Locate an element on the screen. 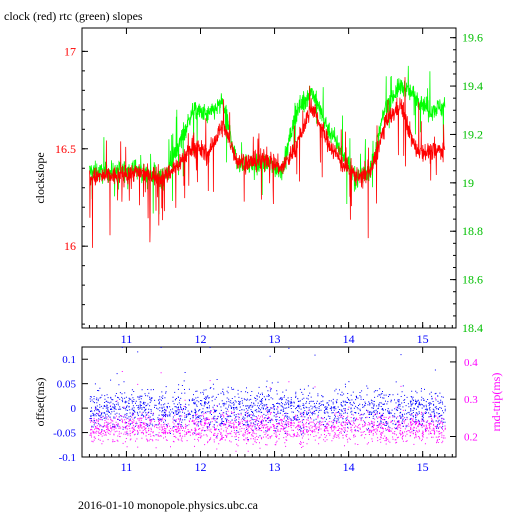 The height and width of the screenshot is (512, 512). bottom-y-axis-label: offset(ms) is located at coordinates (40, 401).